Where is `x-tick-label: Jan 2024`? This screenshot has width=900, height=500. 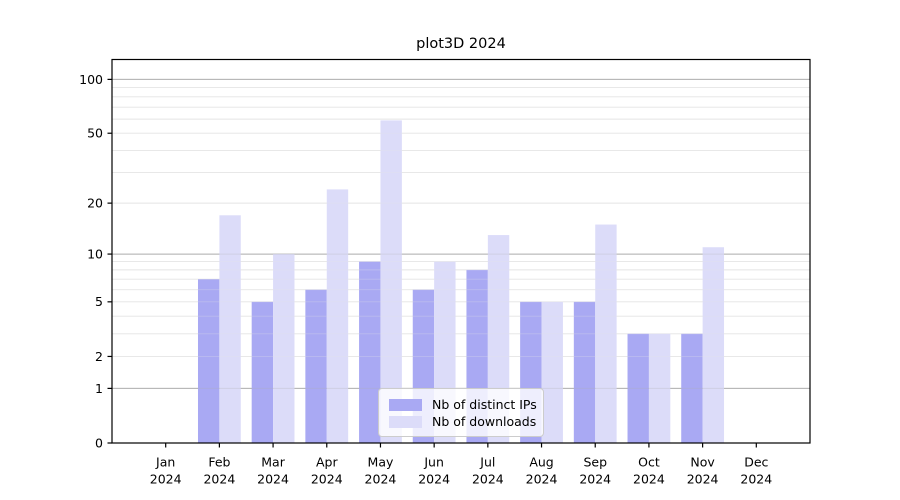
x-tick-label: Jan 2024 is located at coordinates (166, 471).